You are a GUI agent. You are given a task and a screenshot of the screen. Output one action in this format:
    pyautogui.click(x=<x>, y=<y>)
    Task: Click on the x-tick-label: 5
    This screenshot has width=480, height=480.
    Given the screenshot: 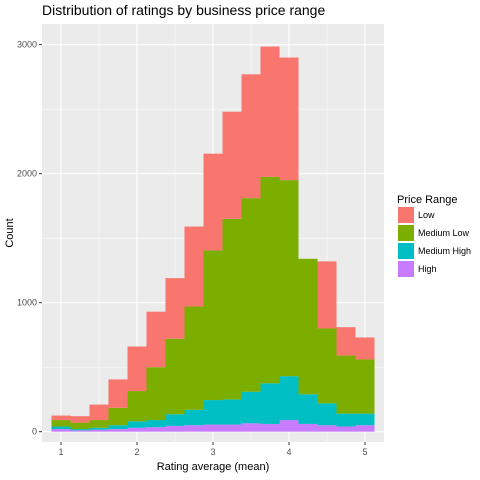 What is the action you would take?
    pyautogui.click(x=364, y=452)
    